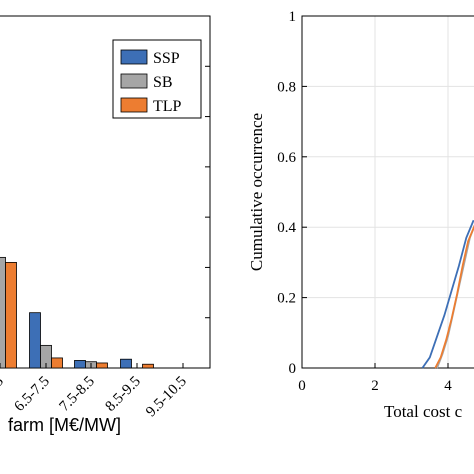 The image size is (474, 474). I want to click on left-x-tick-label: 7.5-8.5, so click(76, 394).